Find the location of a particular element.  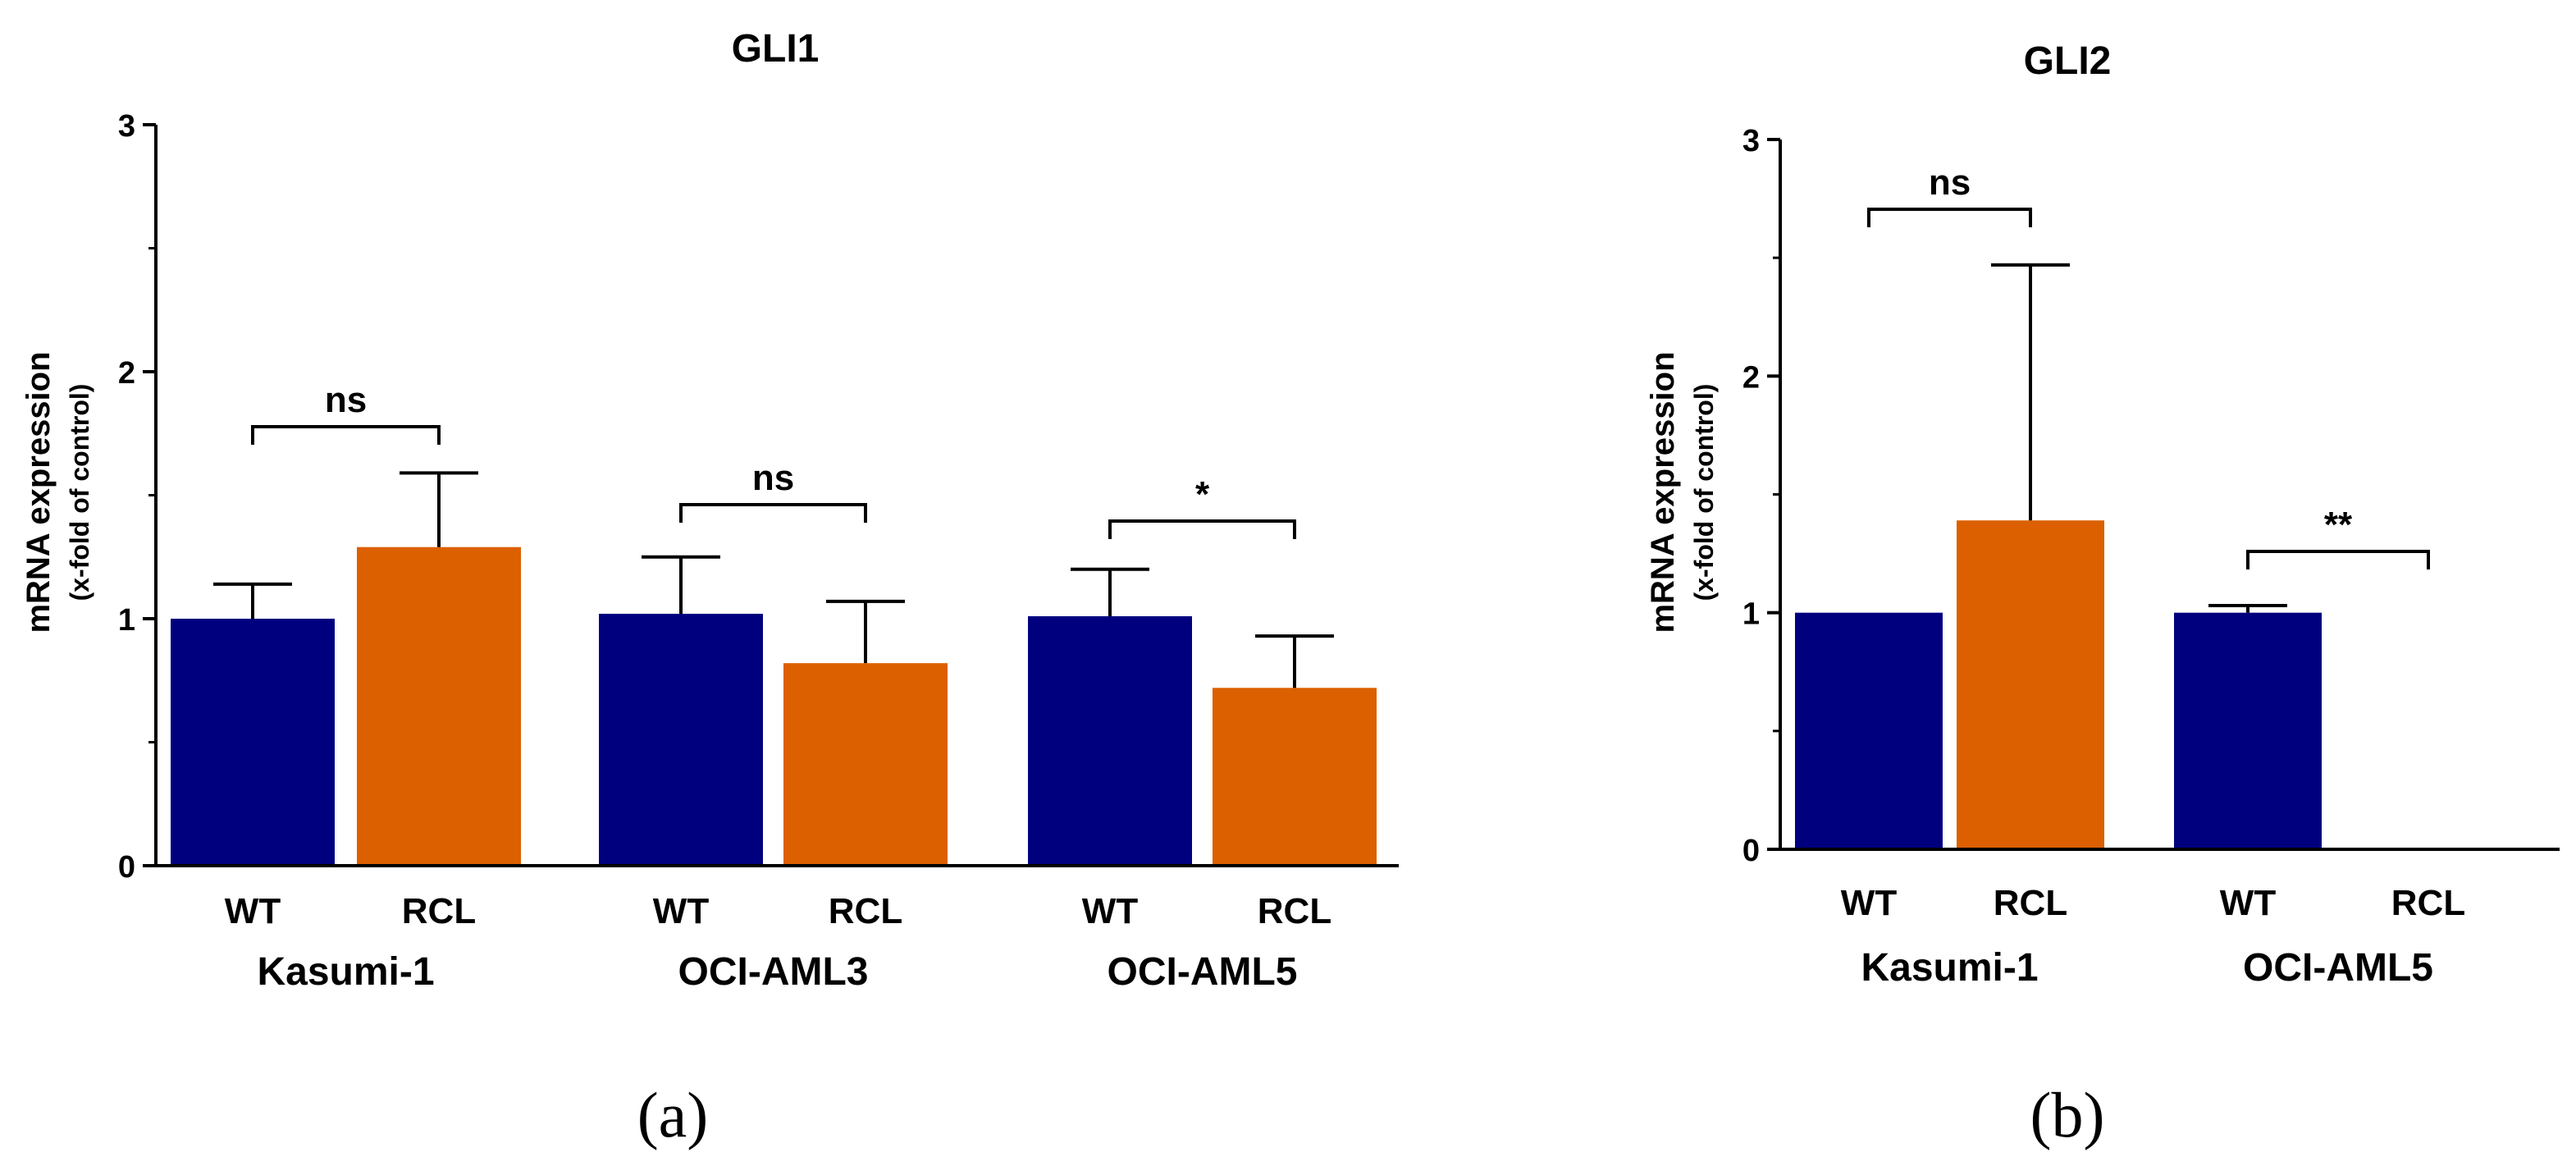

panel-label-b: (b) is located at coordinates (2067, 1114).